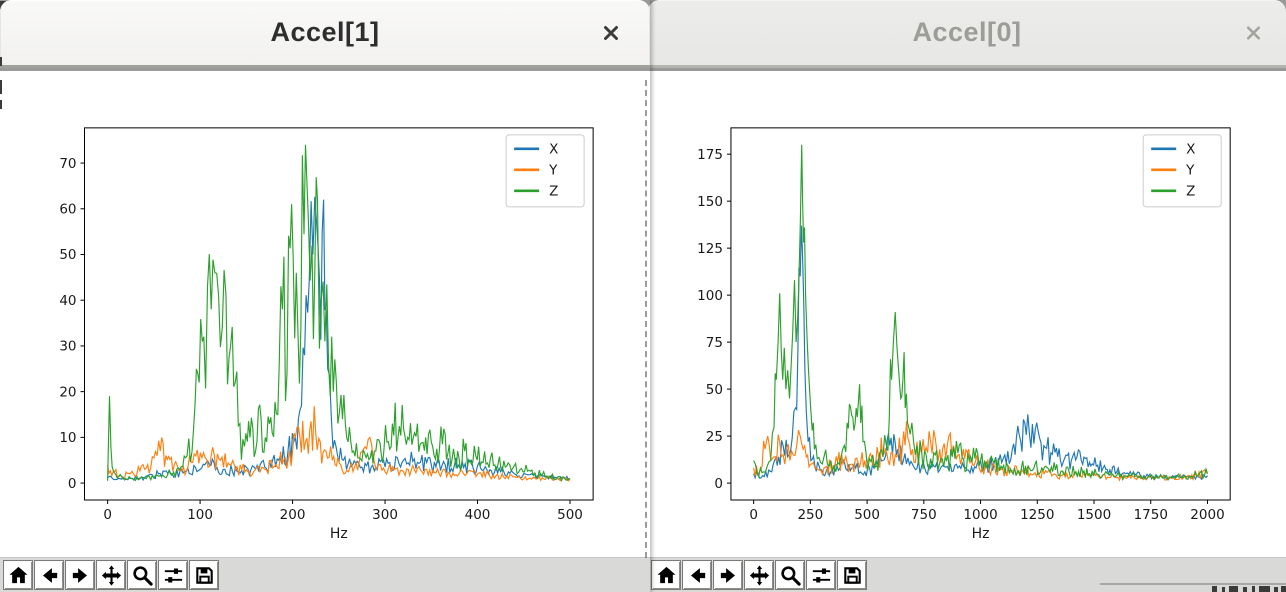 This screenshot has width=1286, height=592. Describe the element at coordinates (924, 515) in the screenshot. I see `svg-text: 750` at that location.